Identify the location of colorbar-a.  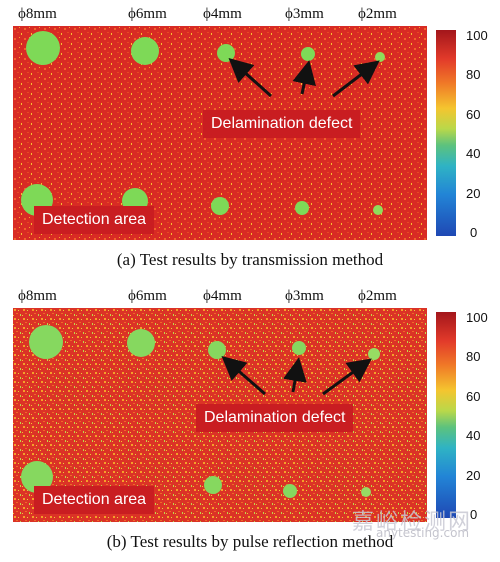
(446, 133).